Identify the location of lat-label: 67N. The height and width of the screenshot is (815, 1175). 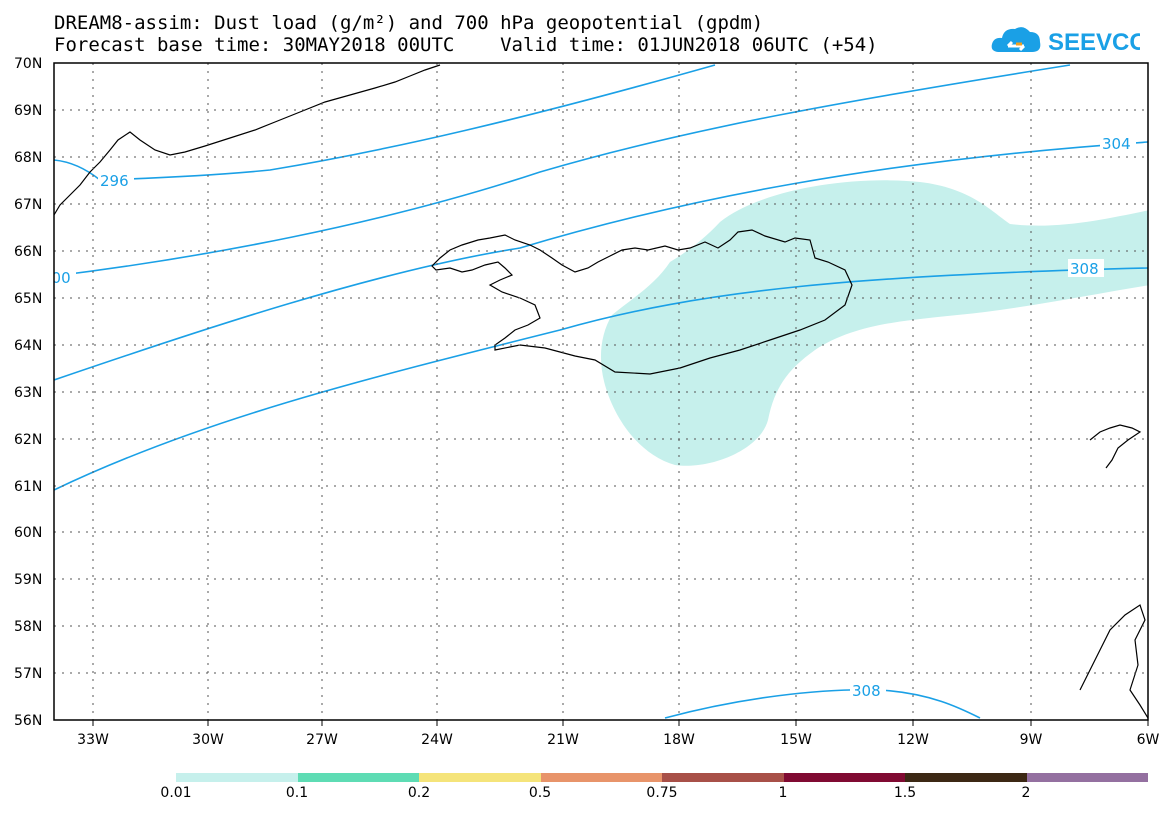
(28, 205).